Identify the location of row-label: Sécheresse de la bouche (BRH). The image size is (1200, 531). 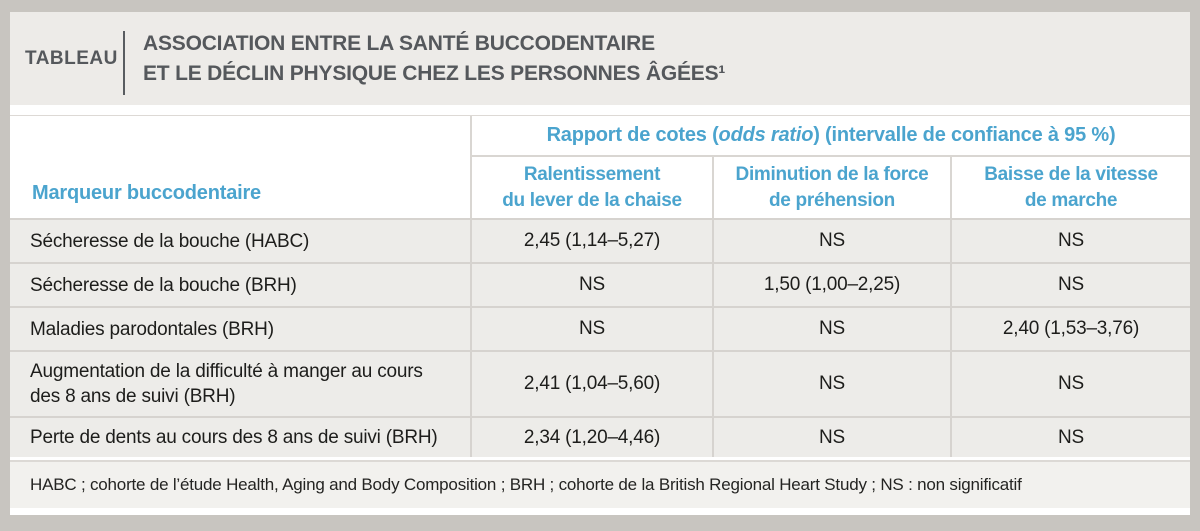
(163, 285).